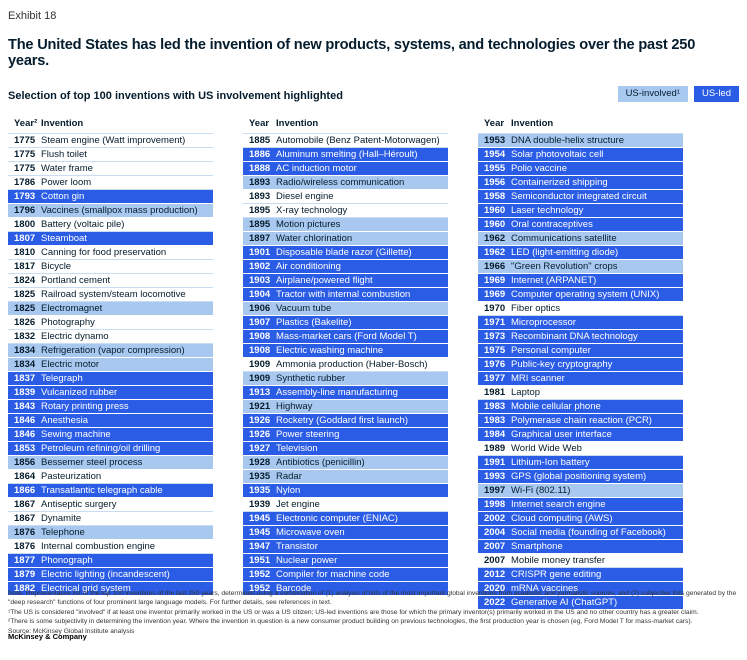  I want to click on invention-cell: Airplane/powered flight, so click(324, 281).